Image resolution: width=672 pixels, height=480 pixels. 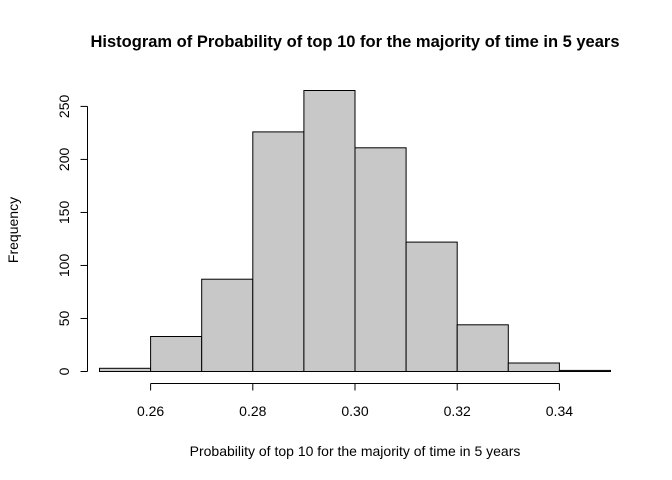 What do you see at coordinates (64, 160) in the screenshot?
I see `y-tick-label: 200` at bounding box center [64, 160].